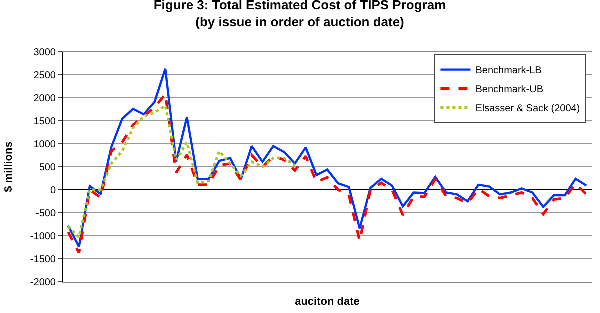  Describe the element at coordinates (53, 191) in the screenshot. I see `y-tick-label: 0` at that location.